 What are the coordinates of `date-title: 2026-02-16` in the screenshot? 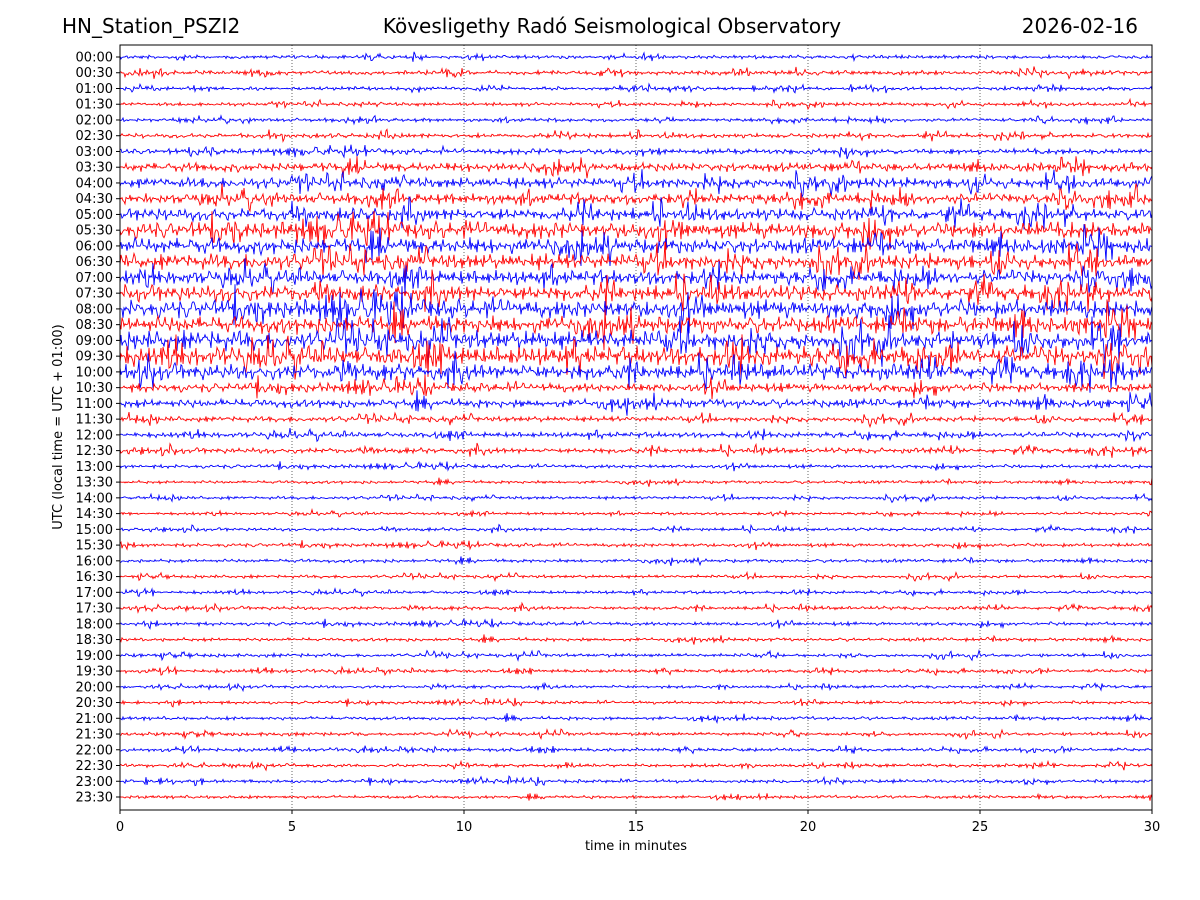 It's located at (1079, 26).